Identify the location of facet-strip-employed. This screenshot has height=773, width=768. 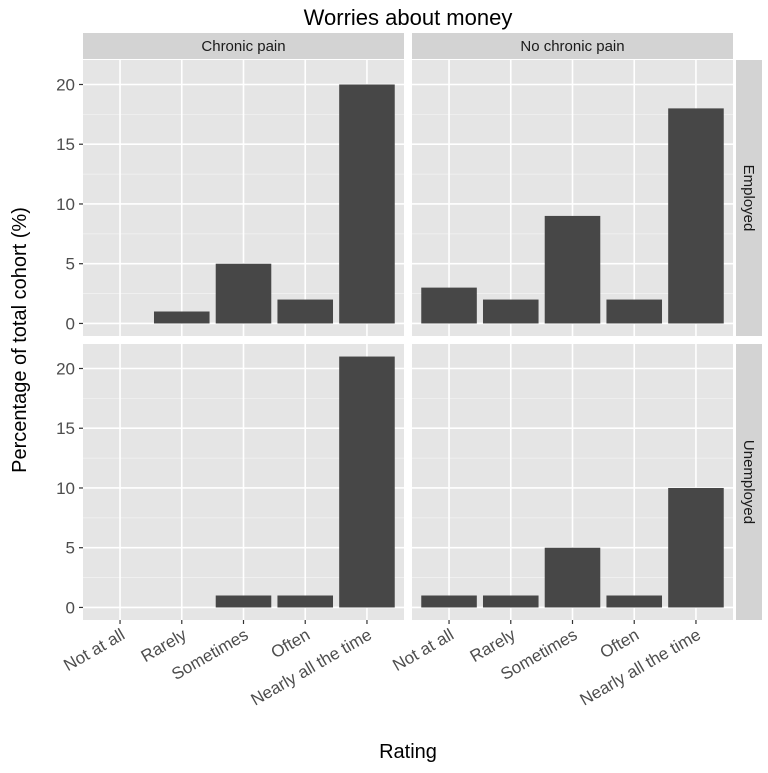
(749, 198).